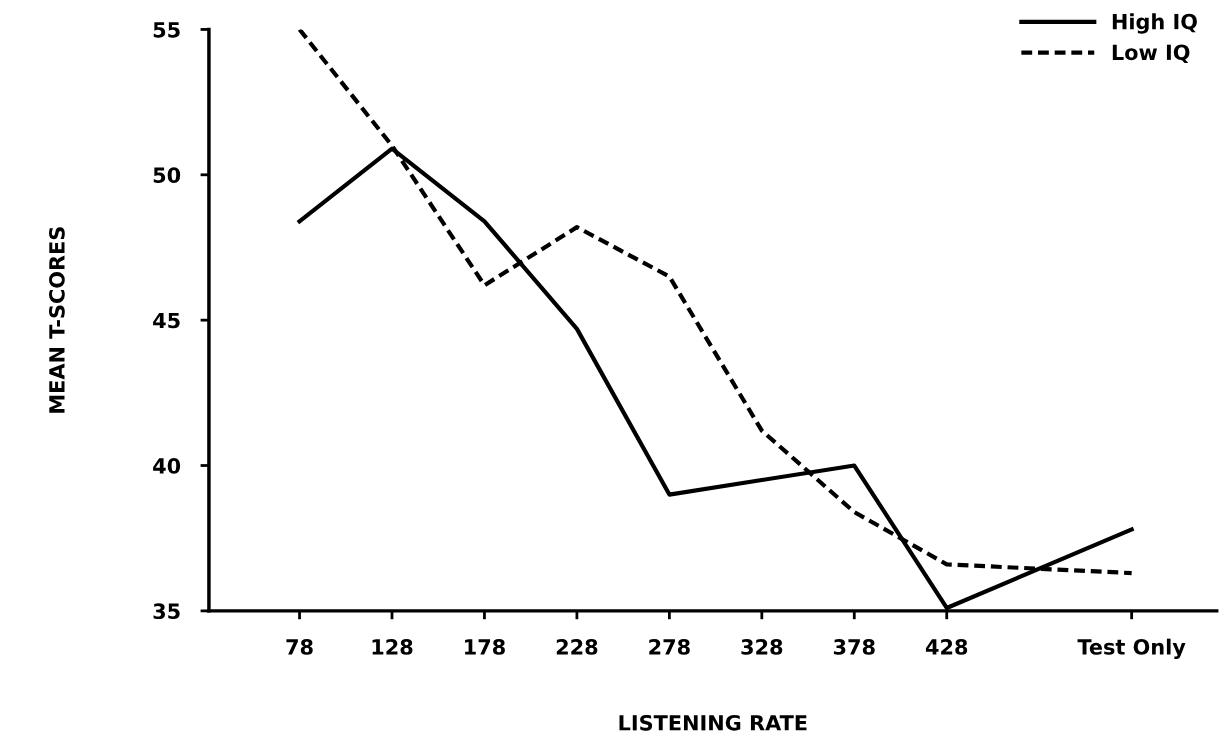 Image resolution: width=1229 pixels, height=736 pixels. Describe the element at coordinates (1131, 648) in the screenshot. I see `x-tick-label: Test Only` at that location.